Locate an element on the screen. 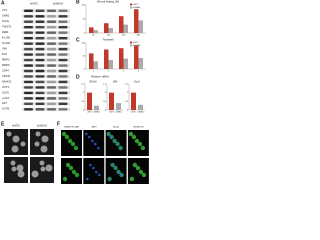  row-label: AKT is located at coordinates (4, 103).